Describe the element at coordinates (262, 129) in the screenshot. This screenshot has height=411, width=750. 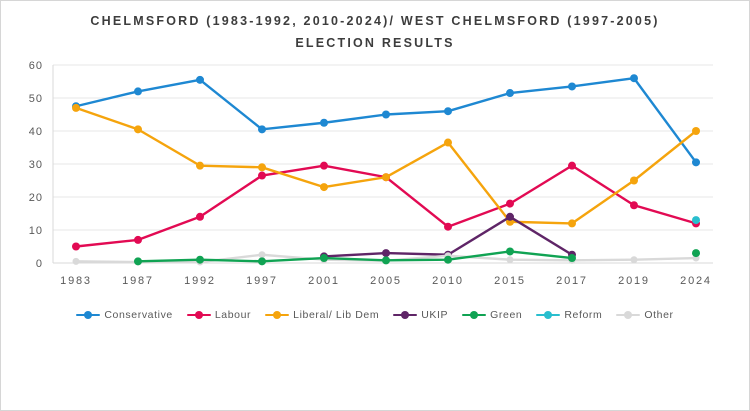
I see `point-conservative-1997` at that location.